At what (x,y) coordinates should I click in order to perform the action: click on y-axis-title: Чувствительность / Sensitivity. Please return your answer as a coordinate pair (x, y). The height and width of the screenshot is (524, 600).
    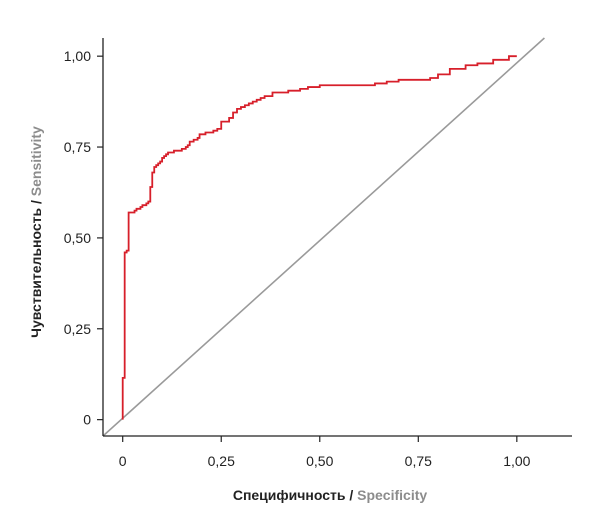
    Looking at the image, I should click on (36, 232).